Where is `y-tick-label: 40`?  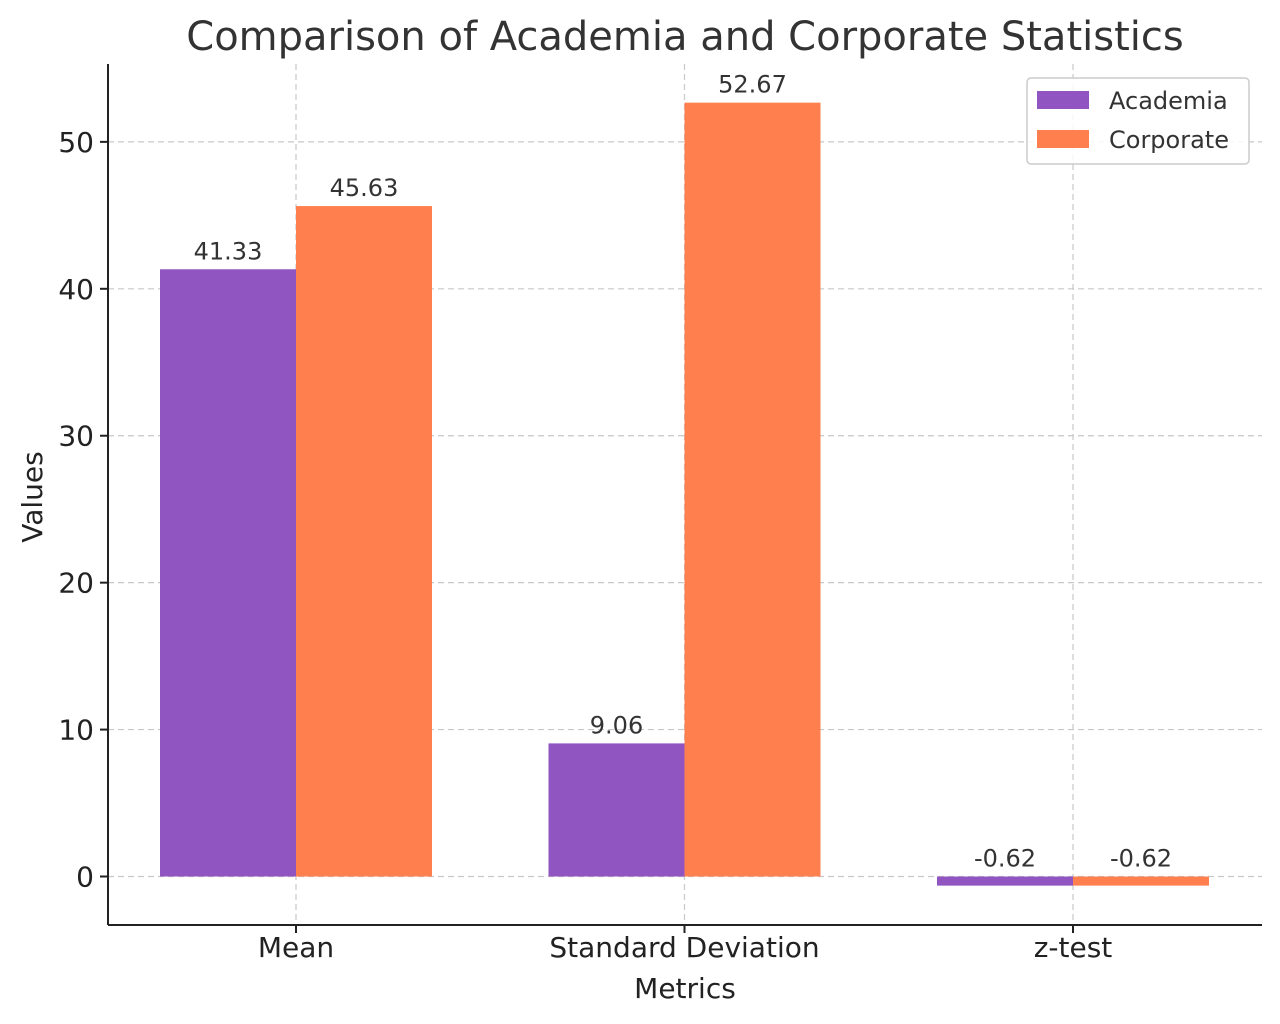 y-tick-label: 40 is located at coordinates (76, 289).